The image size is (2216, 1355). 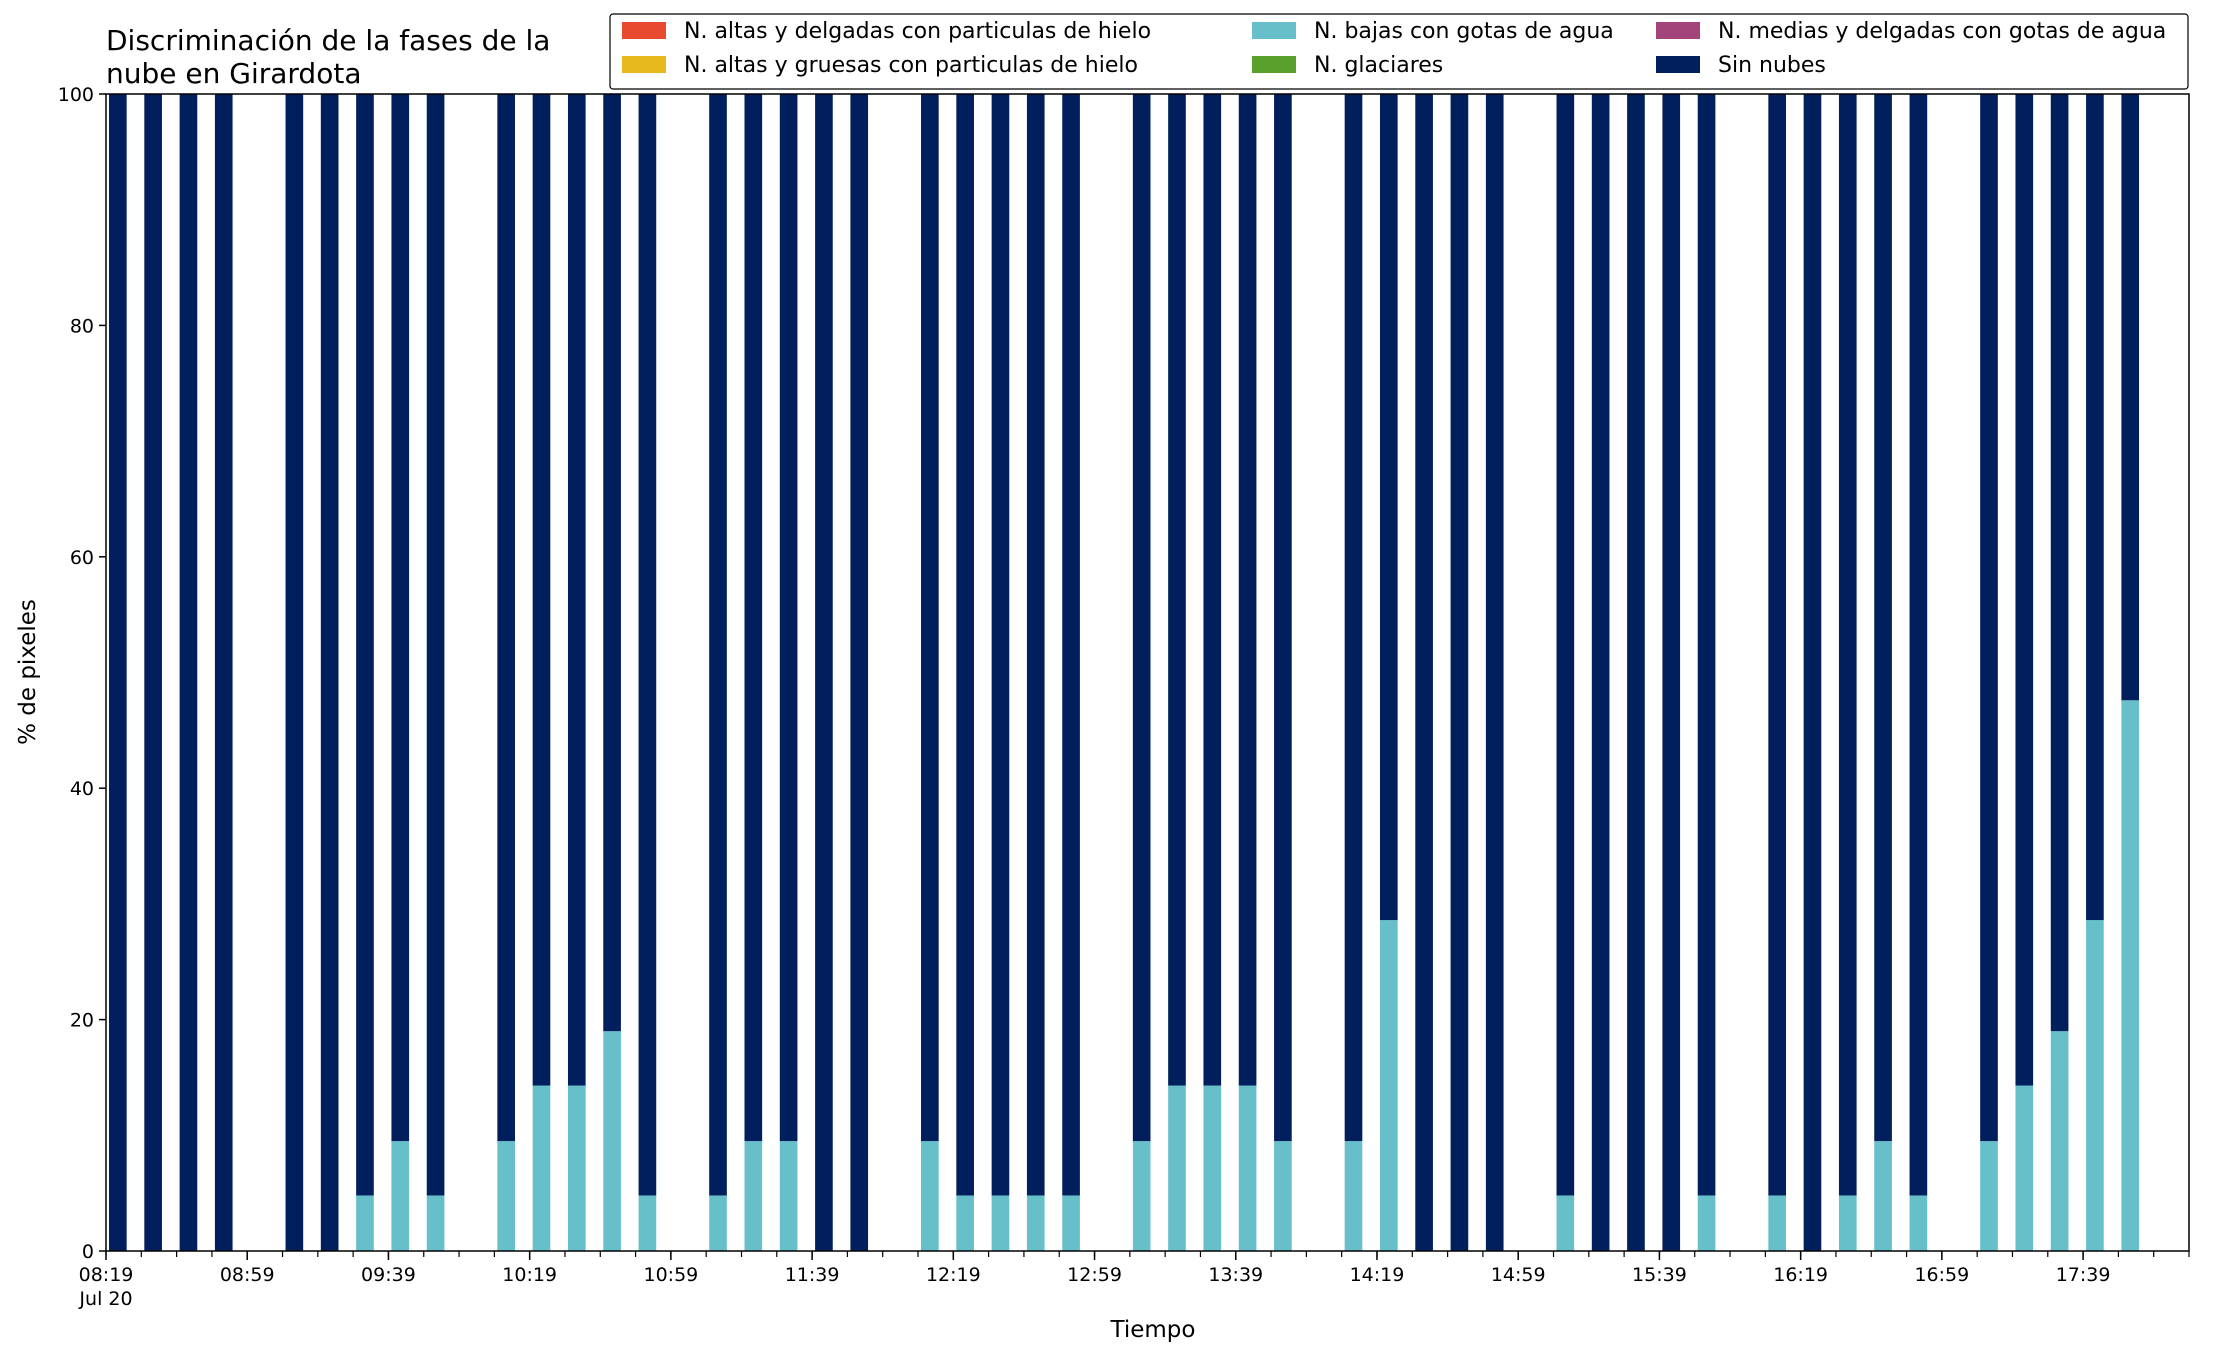 I want to click on x-tick-label: 12:19, so click(x=953, y=1275).